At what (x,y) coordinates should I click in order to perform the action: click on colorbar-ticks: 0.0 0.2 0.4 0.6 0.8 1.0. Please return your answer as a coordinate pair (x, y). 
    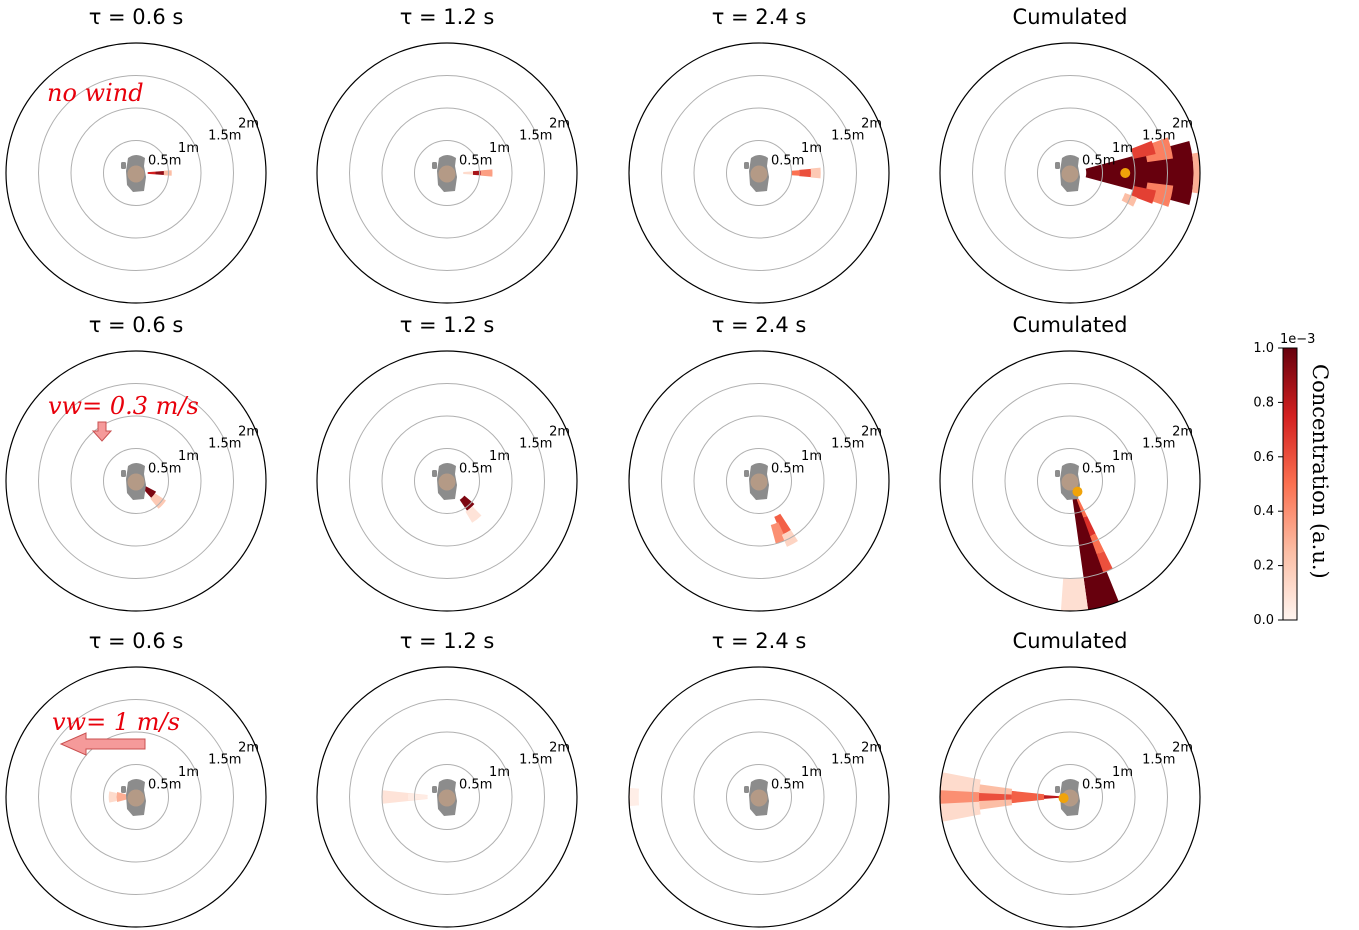
    Looking at the image, I should click on (1268, 484).